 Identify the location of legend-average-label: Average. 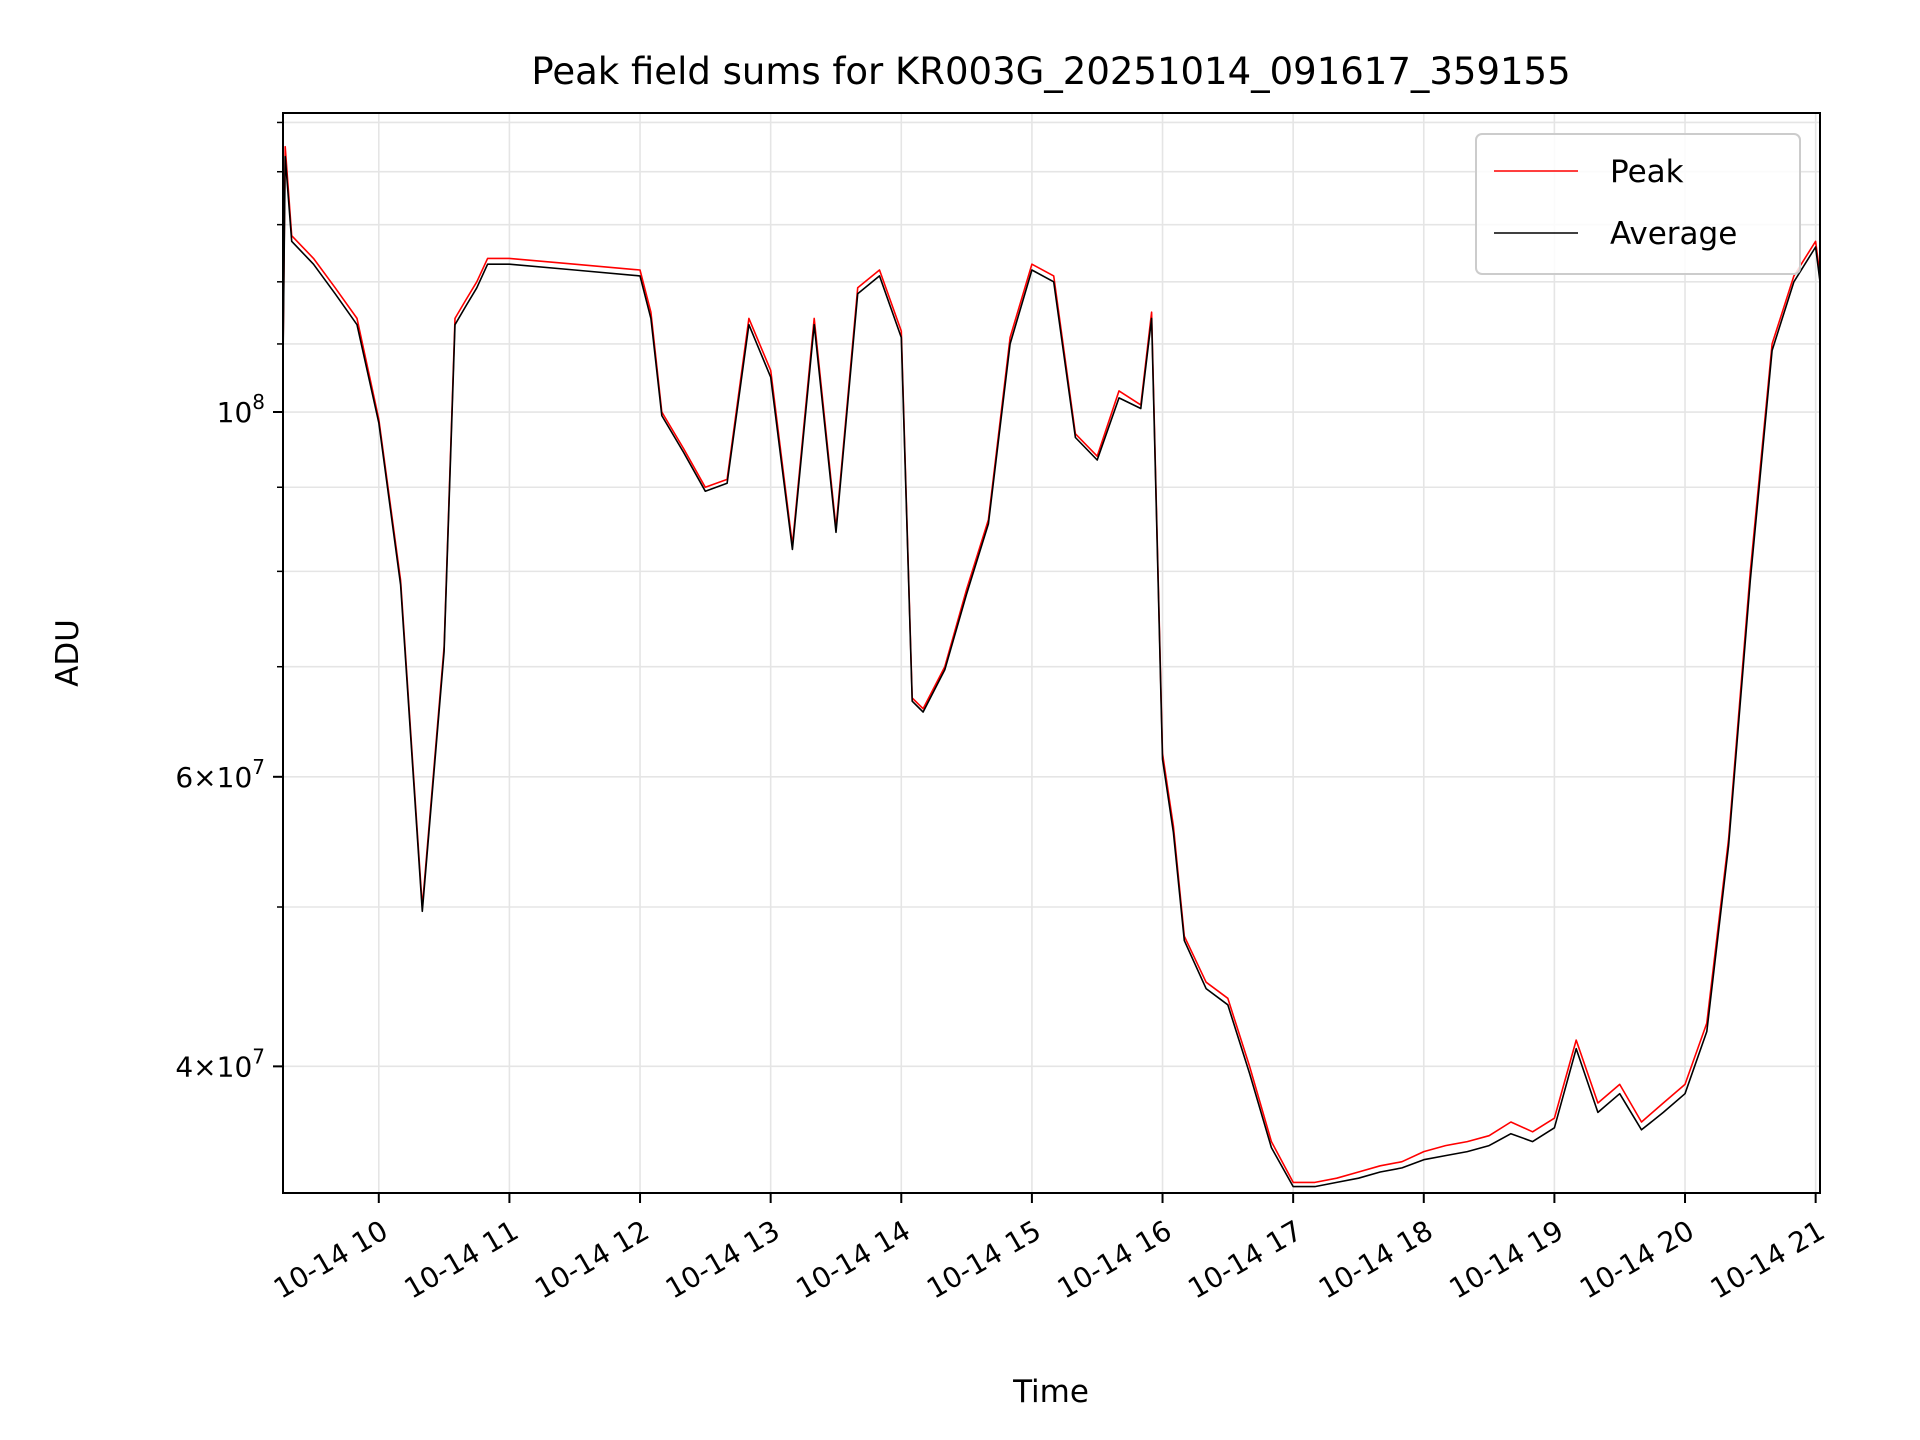
(1673, 234).